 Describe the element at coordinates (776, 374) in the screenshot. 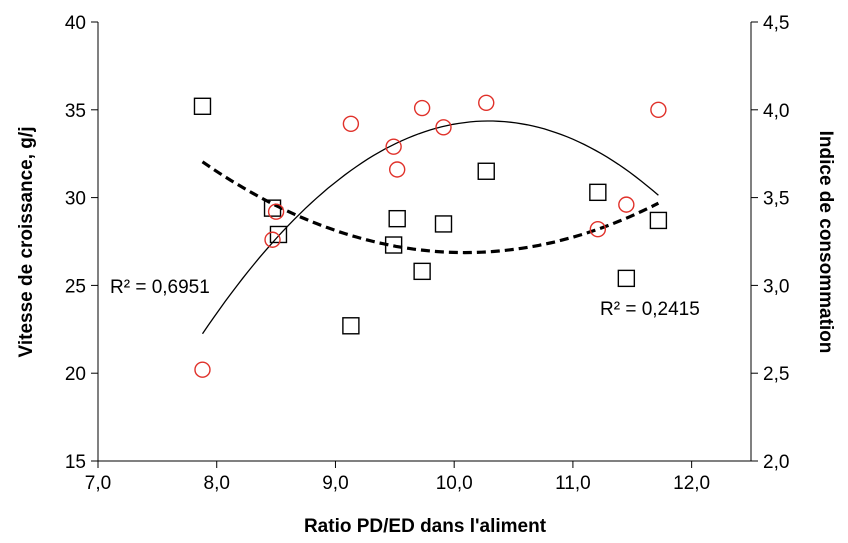

I see `y-right-tick-label: 2,5` at that location.